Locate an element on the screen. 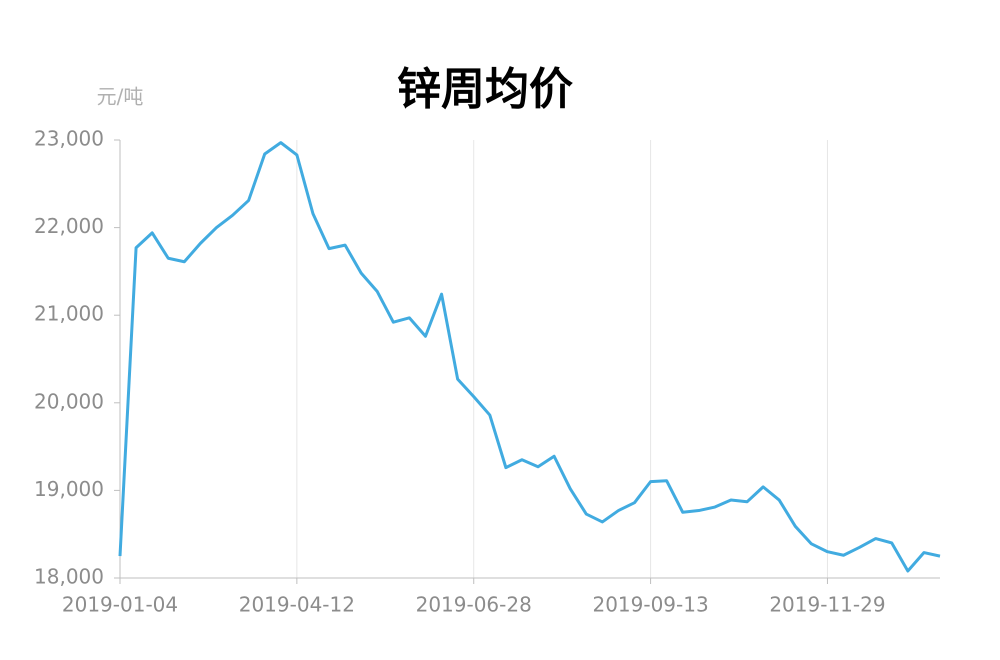 The height and width of the screenshot is (660, 1000). y-tick-label: 22,000 is located at coordinates (69, 226).